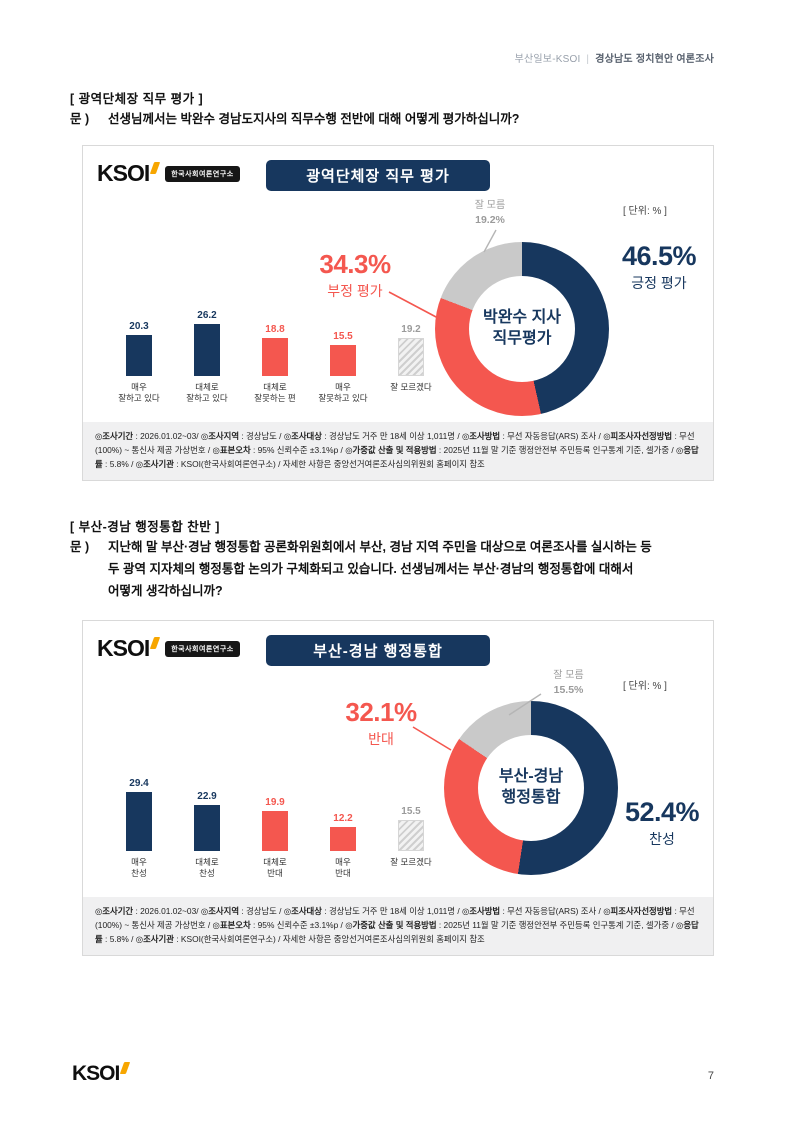 This screenshot has height=1121, width=793. I want to click on bar-item: 20.3 매우 잘하고 있다, so click(139, 327).